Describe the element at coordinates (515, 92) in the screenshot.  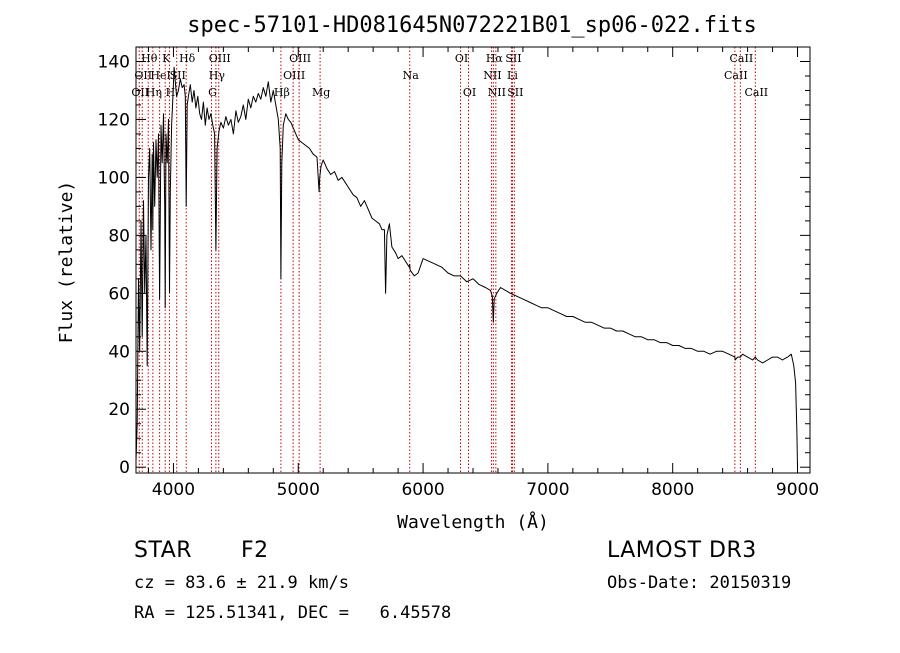
I see `line-marker-label-24: SII` at that location.